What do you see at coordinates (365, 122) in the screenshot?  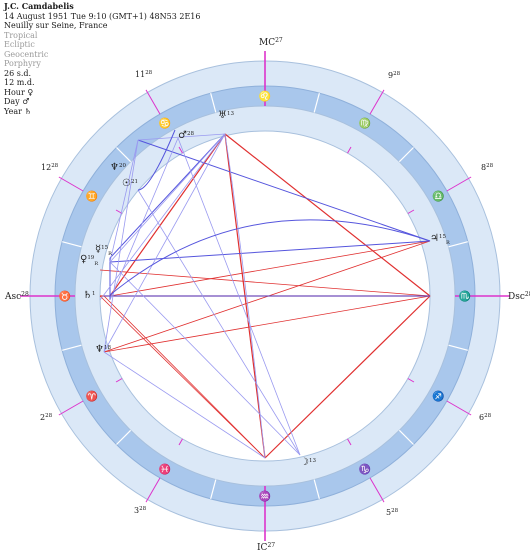 I see `sign-virgo-icon: ♍` at bounding box center [365, 122].